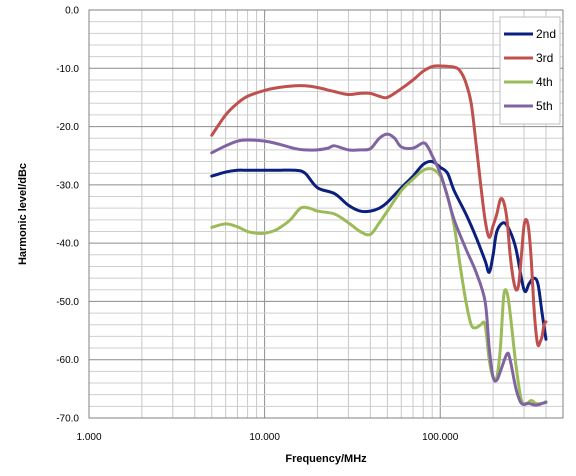 The width and height of the screenshot is (576, 476). Describe the element at coordinates (264, 437) in the screenshot. I see `x-tick-label: 10.000` at that location.